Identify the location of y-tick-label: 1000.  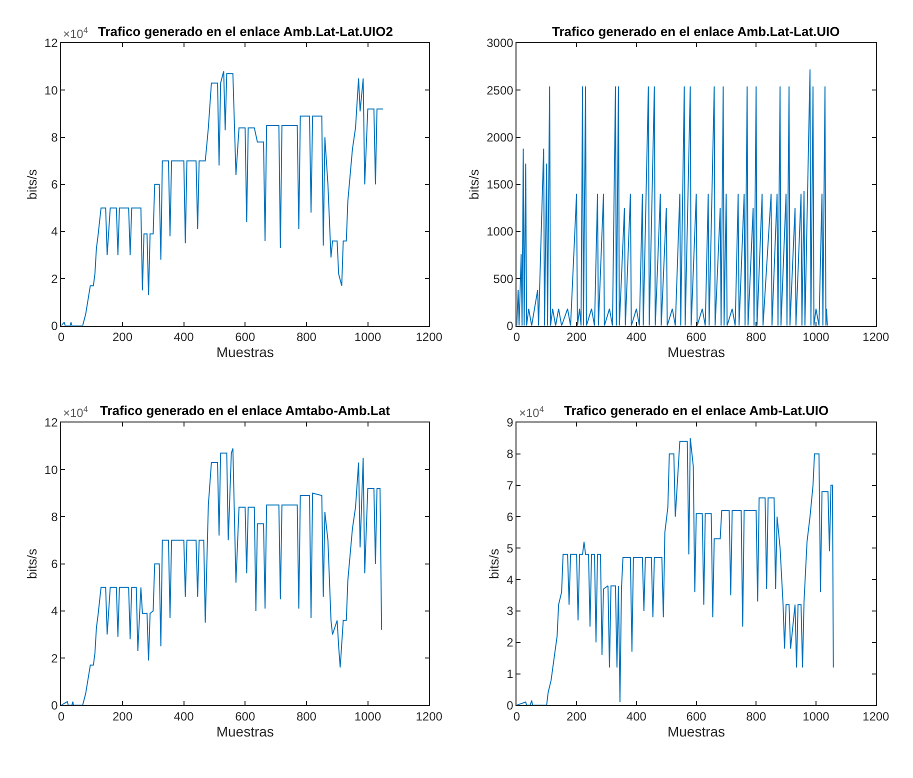
(500, 231).